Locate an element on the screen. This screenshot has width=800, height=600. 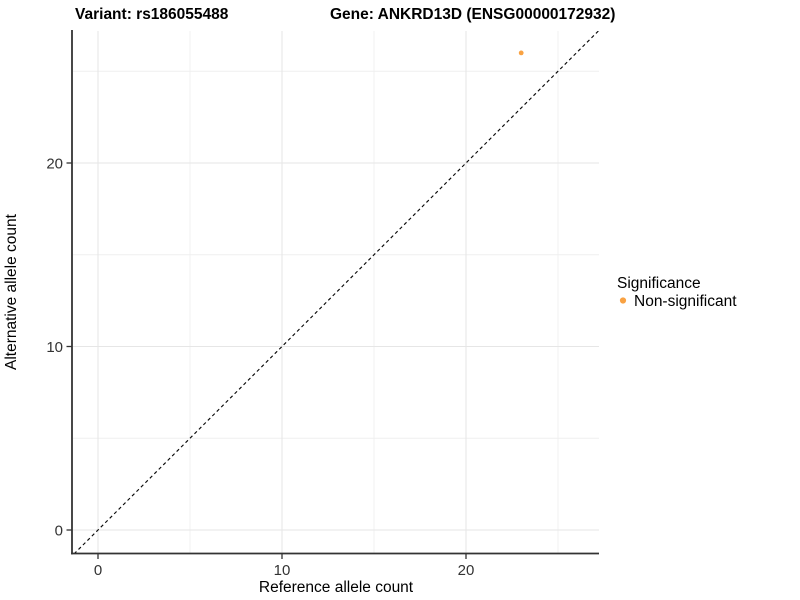
x-tick-label: 20 is located at coordinates (466, 570).